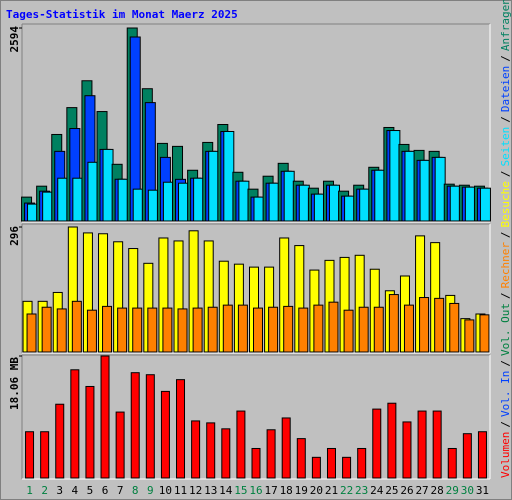 This screenshot has width=512, height=500. Describe the element at coordinates (505, 329) in the screenshot. I see `legend-entry: Vol. Out` at that location.